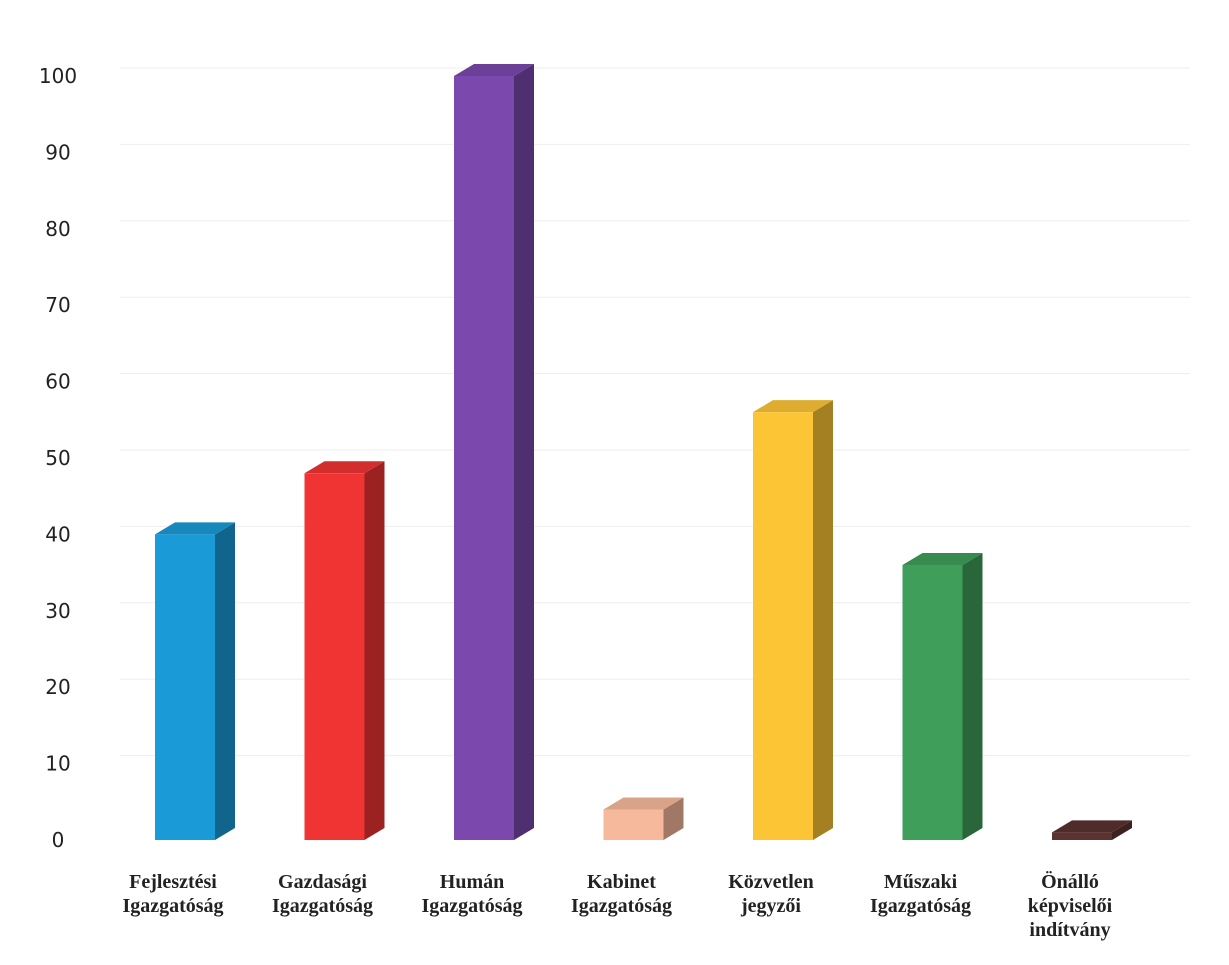  I want to click on category-label-line: képviselői, so click(1070, 906).